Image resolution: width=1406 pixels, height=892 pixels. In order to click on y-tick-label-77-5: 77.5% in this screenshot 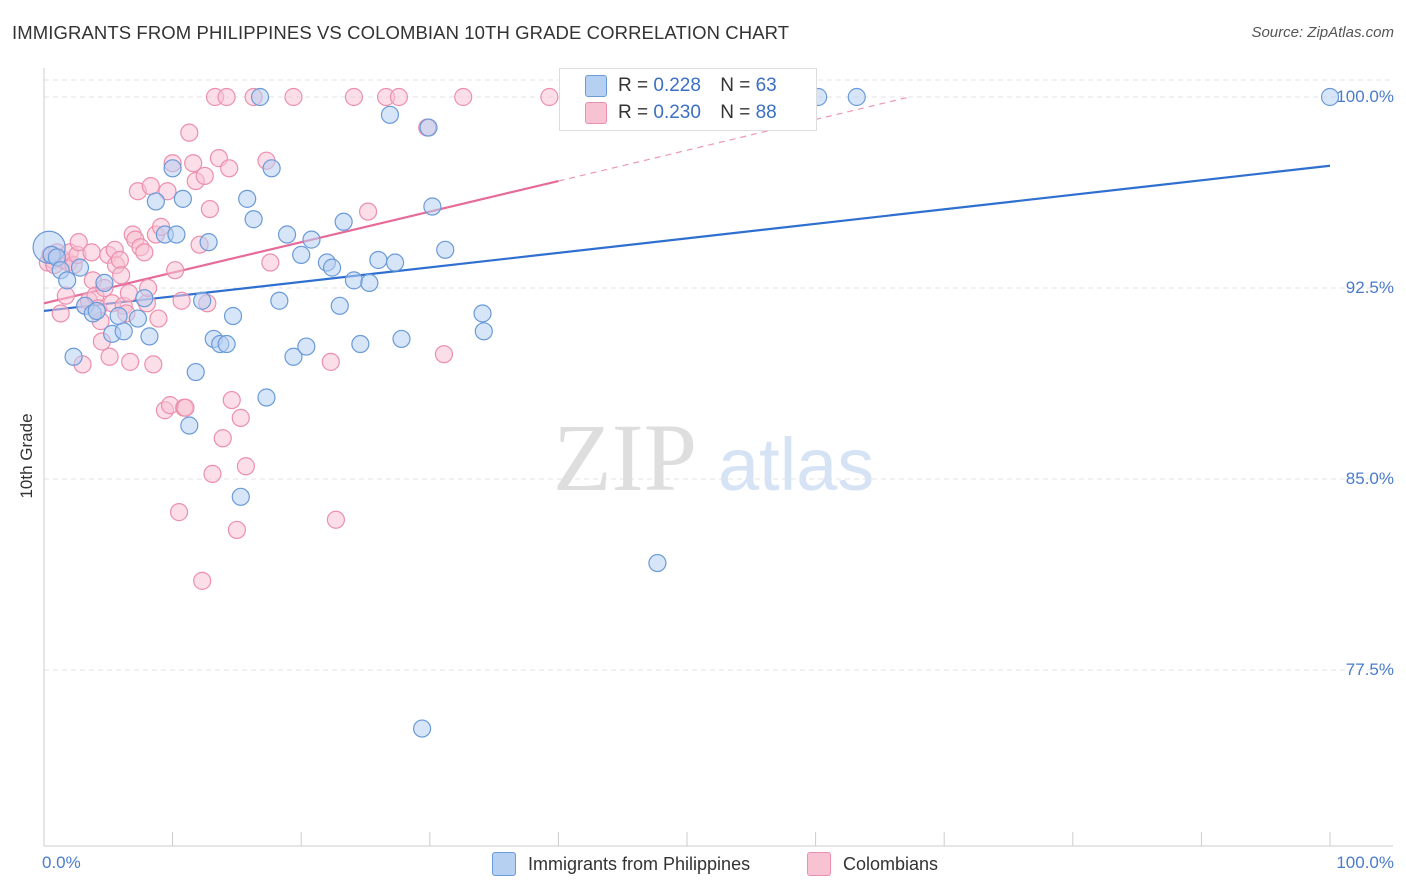, I will do `click(1369, 669)`.